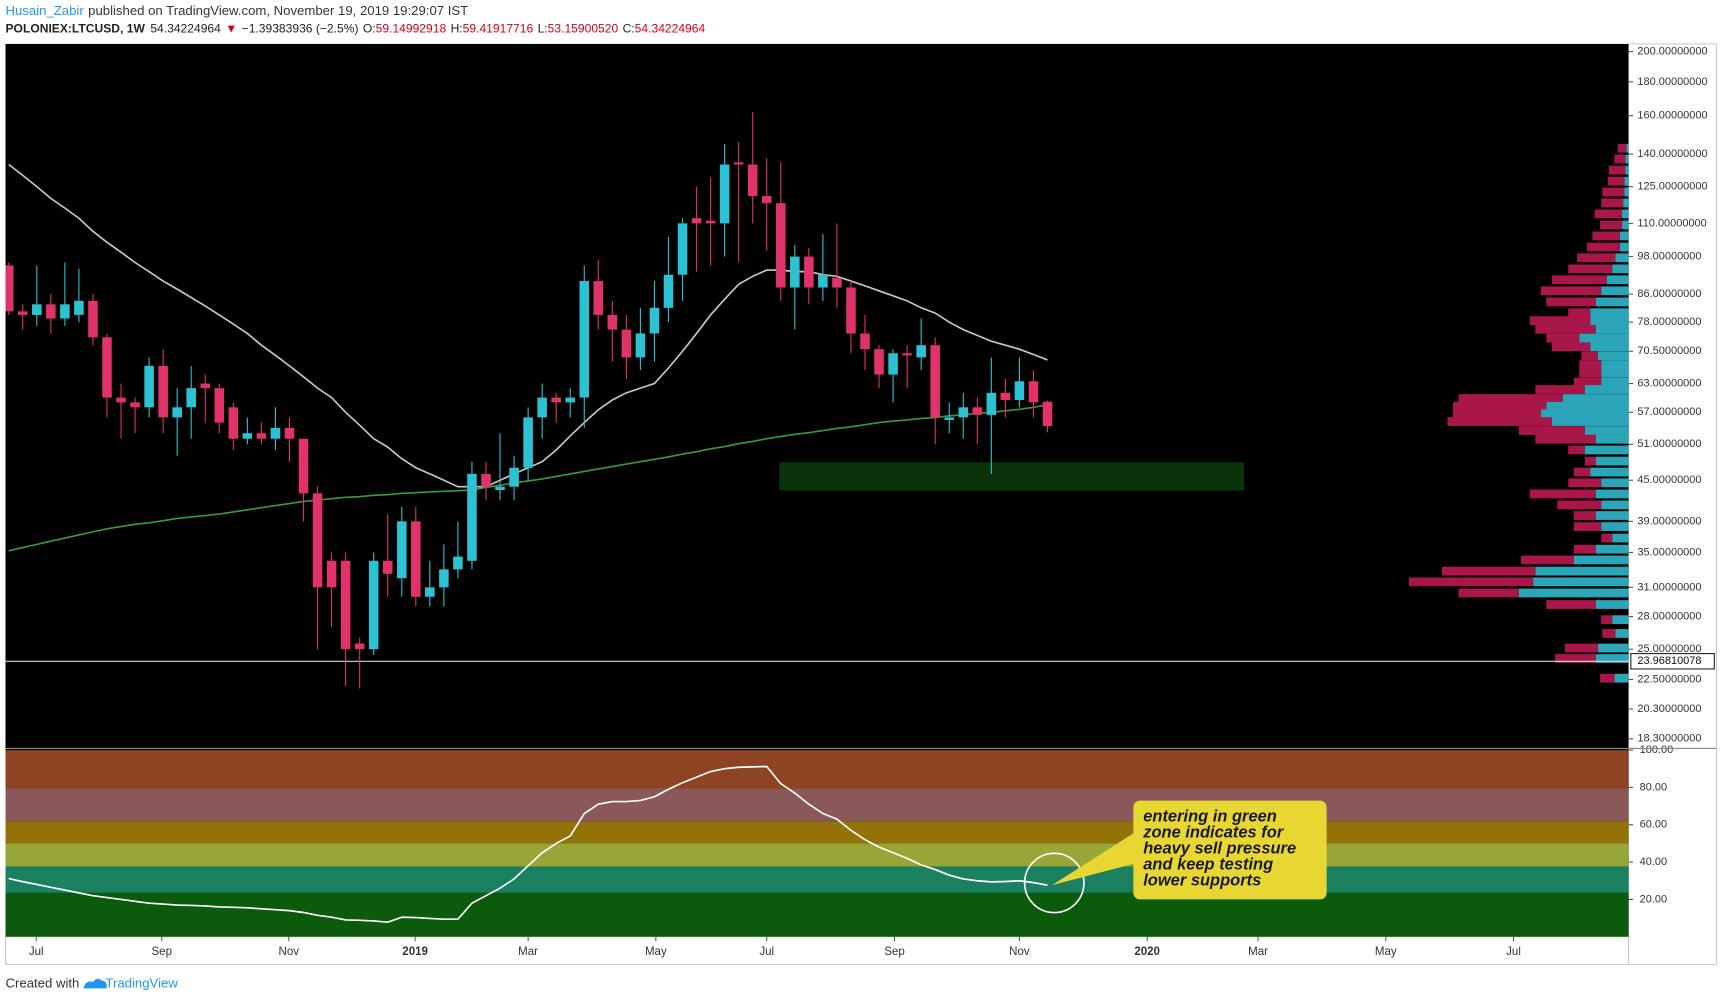 The image size is (1722, 1002). I want to click on y-tick-label: 160.00000000, so click(1672, 116).